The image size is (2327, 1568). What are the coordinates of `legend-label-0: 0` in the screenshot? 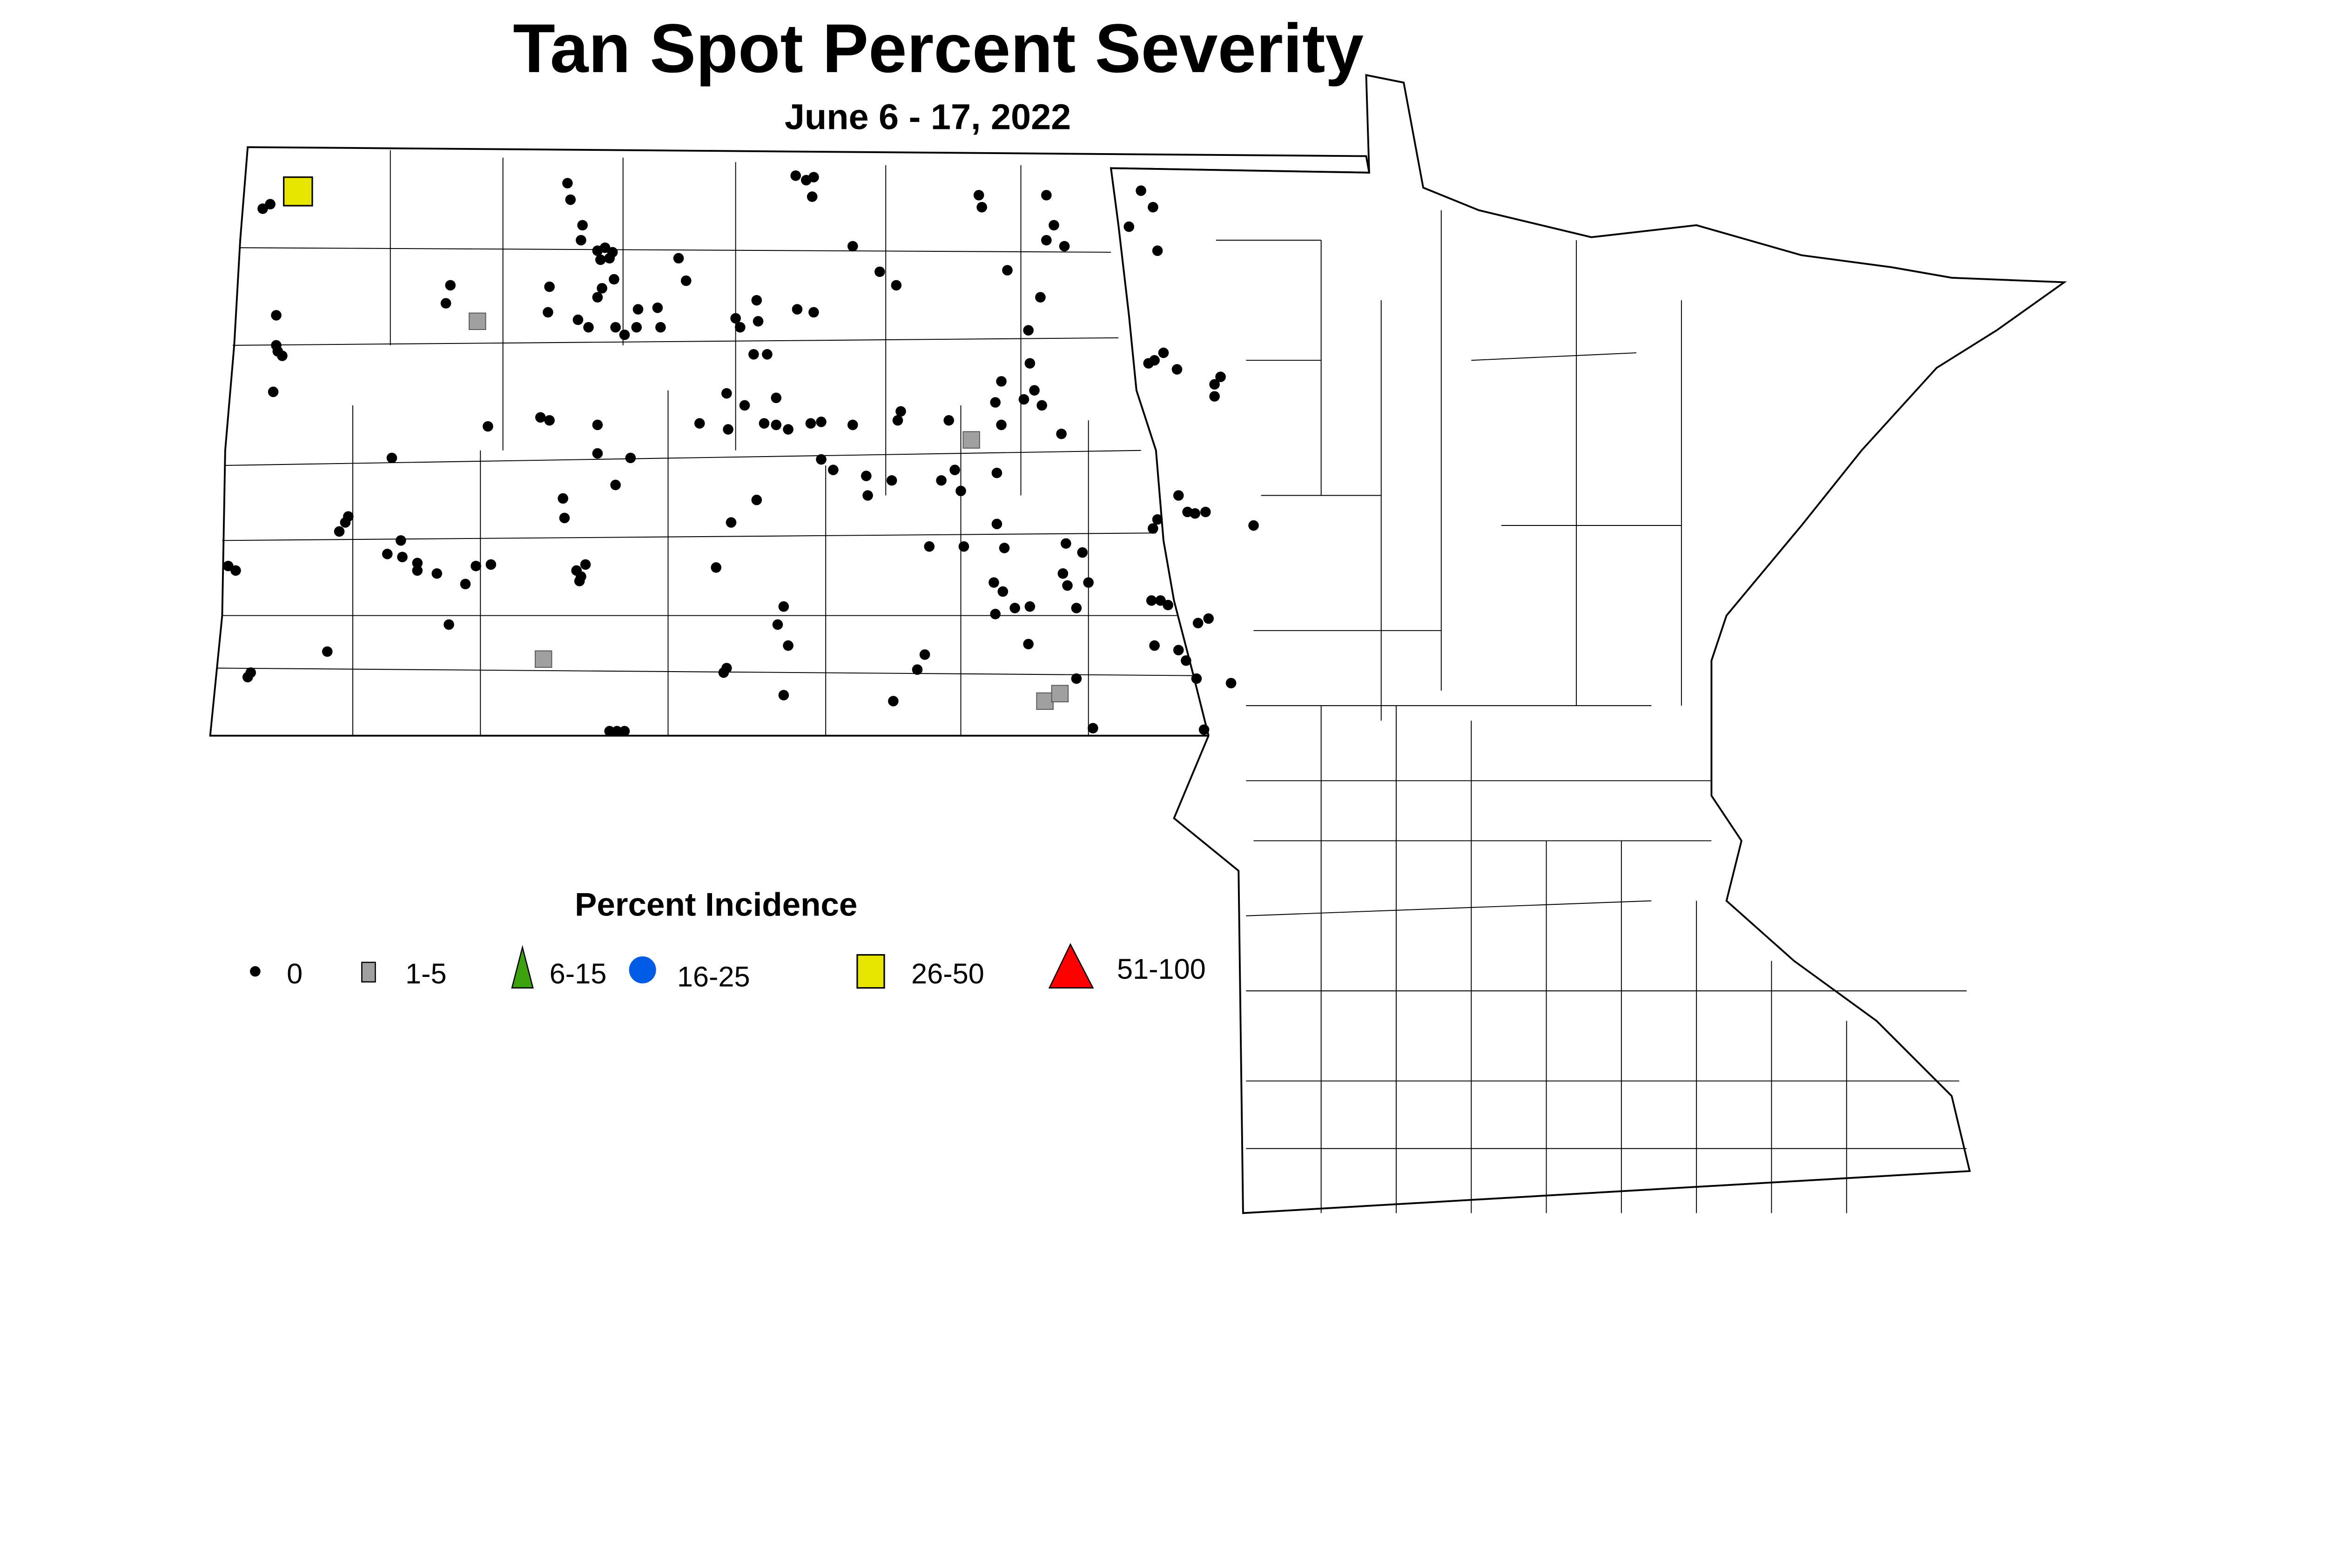 It's located at (295, 973).